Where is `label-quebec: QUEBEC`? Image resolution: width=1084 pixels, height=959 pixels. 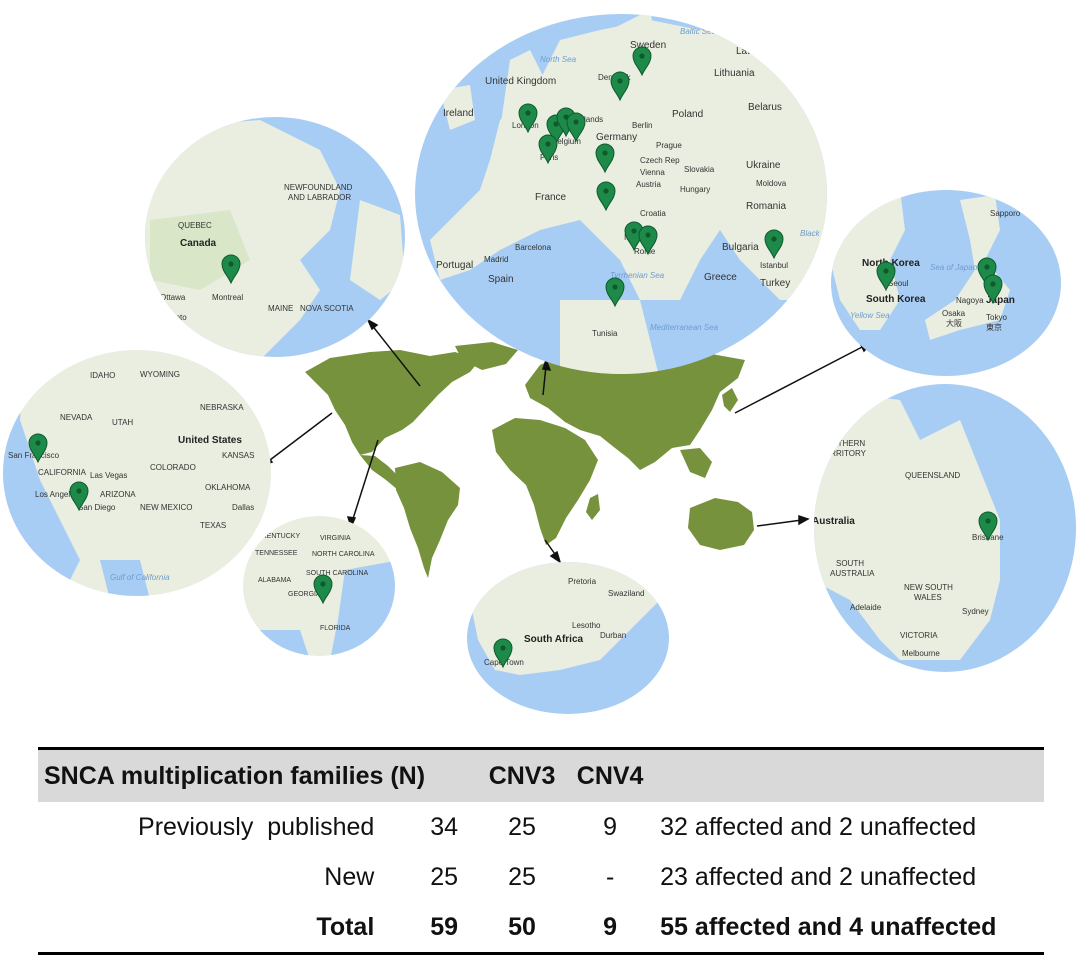 label-quebec: QUEBEC is located at coordinates (195, 225).